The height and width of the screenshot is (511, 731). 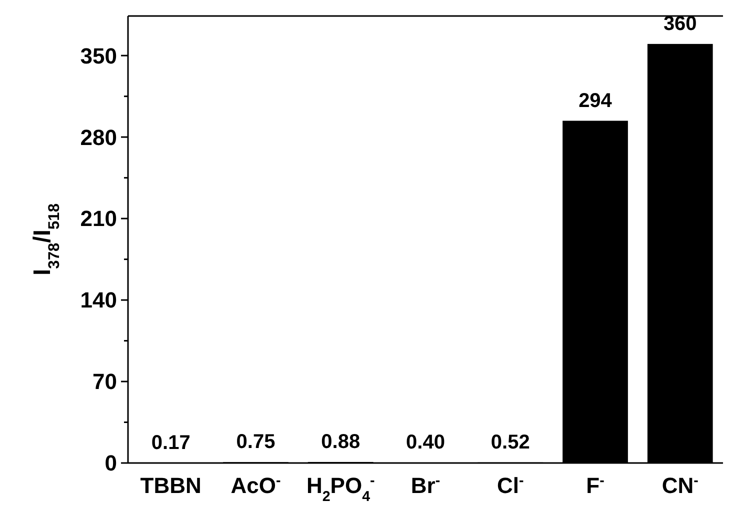 I want to click on x-tick-label: CN$^{-}$, so click(x=680, y=485).